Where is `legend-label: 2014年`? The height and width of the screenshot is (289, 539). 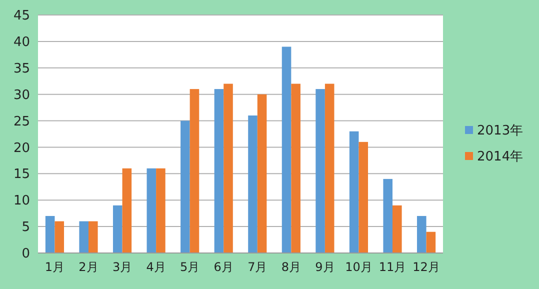 legend-label: 2014年 is located at coordinates (500, 157).